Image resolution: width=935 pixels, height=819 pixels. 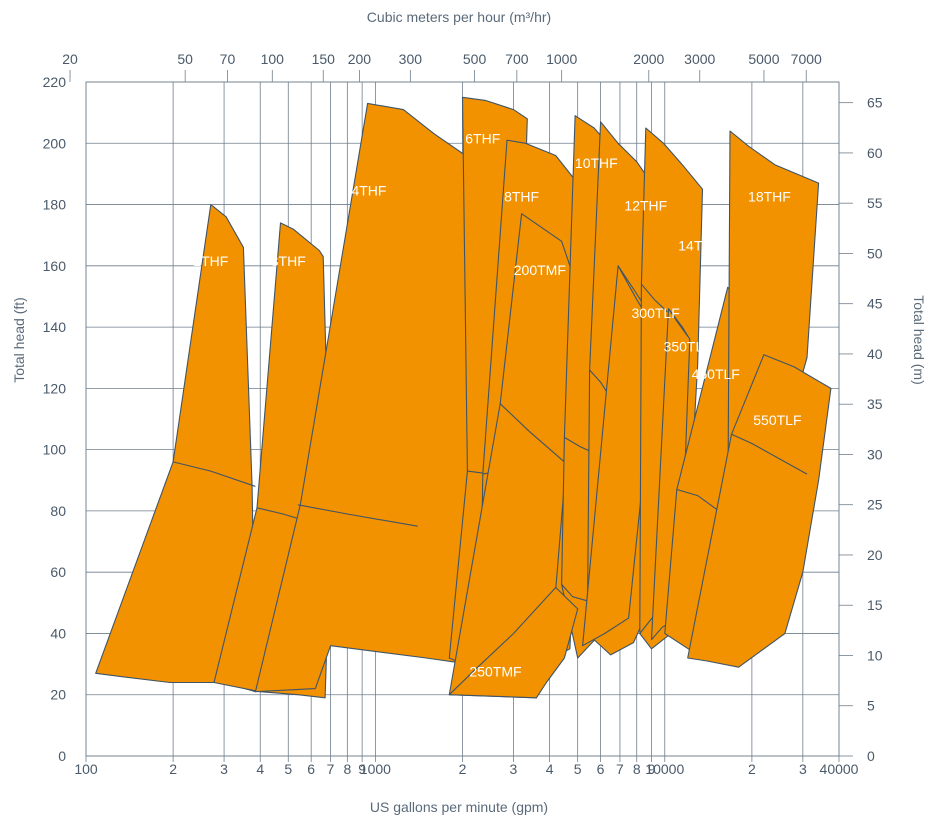 I want to click on right-tick-label: 20, so click(x=875, y=555).